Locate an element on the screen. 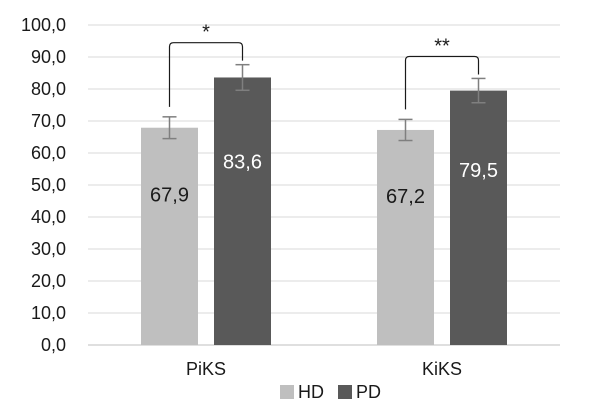 Image resolution: width=590 pixels, height=412 pixels. data-label: 79,5 is located at coordinates (478, 171).